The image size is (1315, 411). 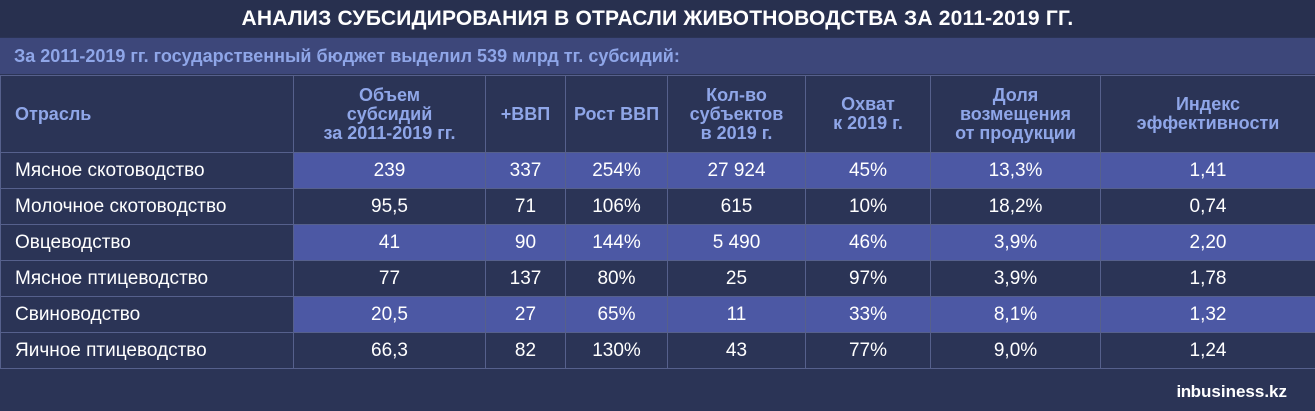 I want to click on header-subjects-count: Кол-во субъектов в 2019 г., so click(x=736, y=114).